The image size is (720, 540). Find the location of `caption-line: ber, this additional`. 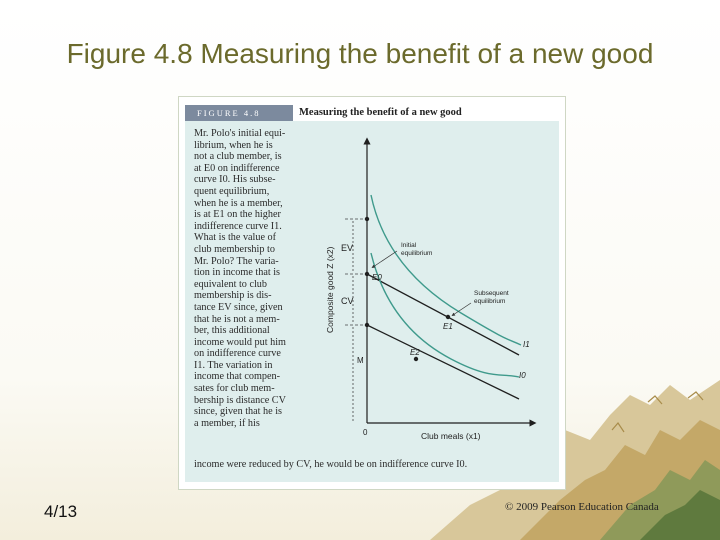

caption-line: ber, this additional is located at coordinates (232, 331).